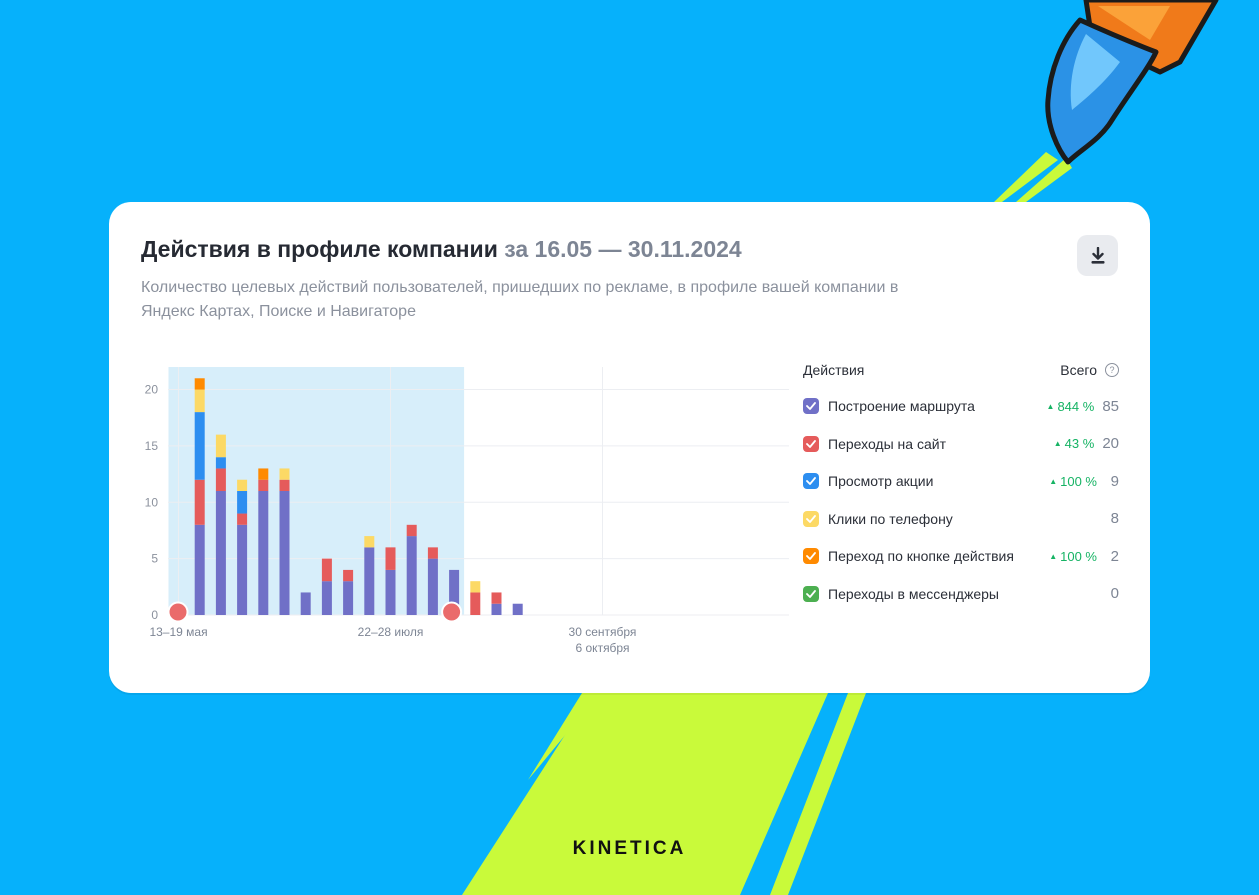 This screenshot has height=895, width=1259. I want to click on legend-item-total: 2, so click(1114, 556).